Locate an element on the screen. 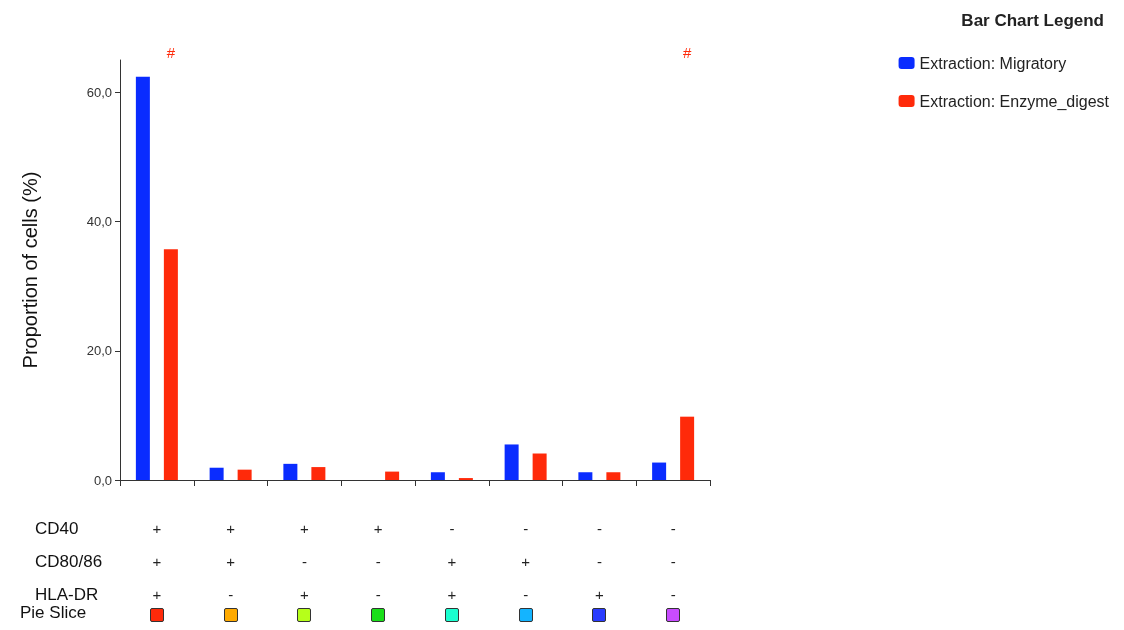 The image size is (1124, 630). text: CD40 is located at coordinates (57, 528).